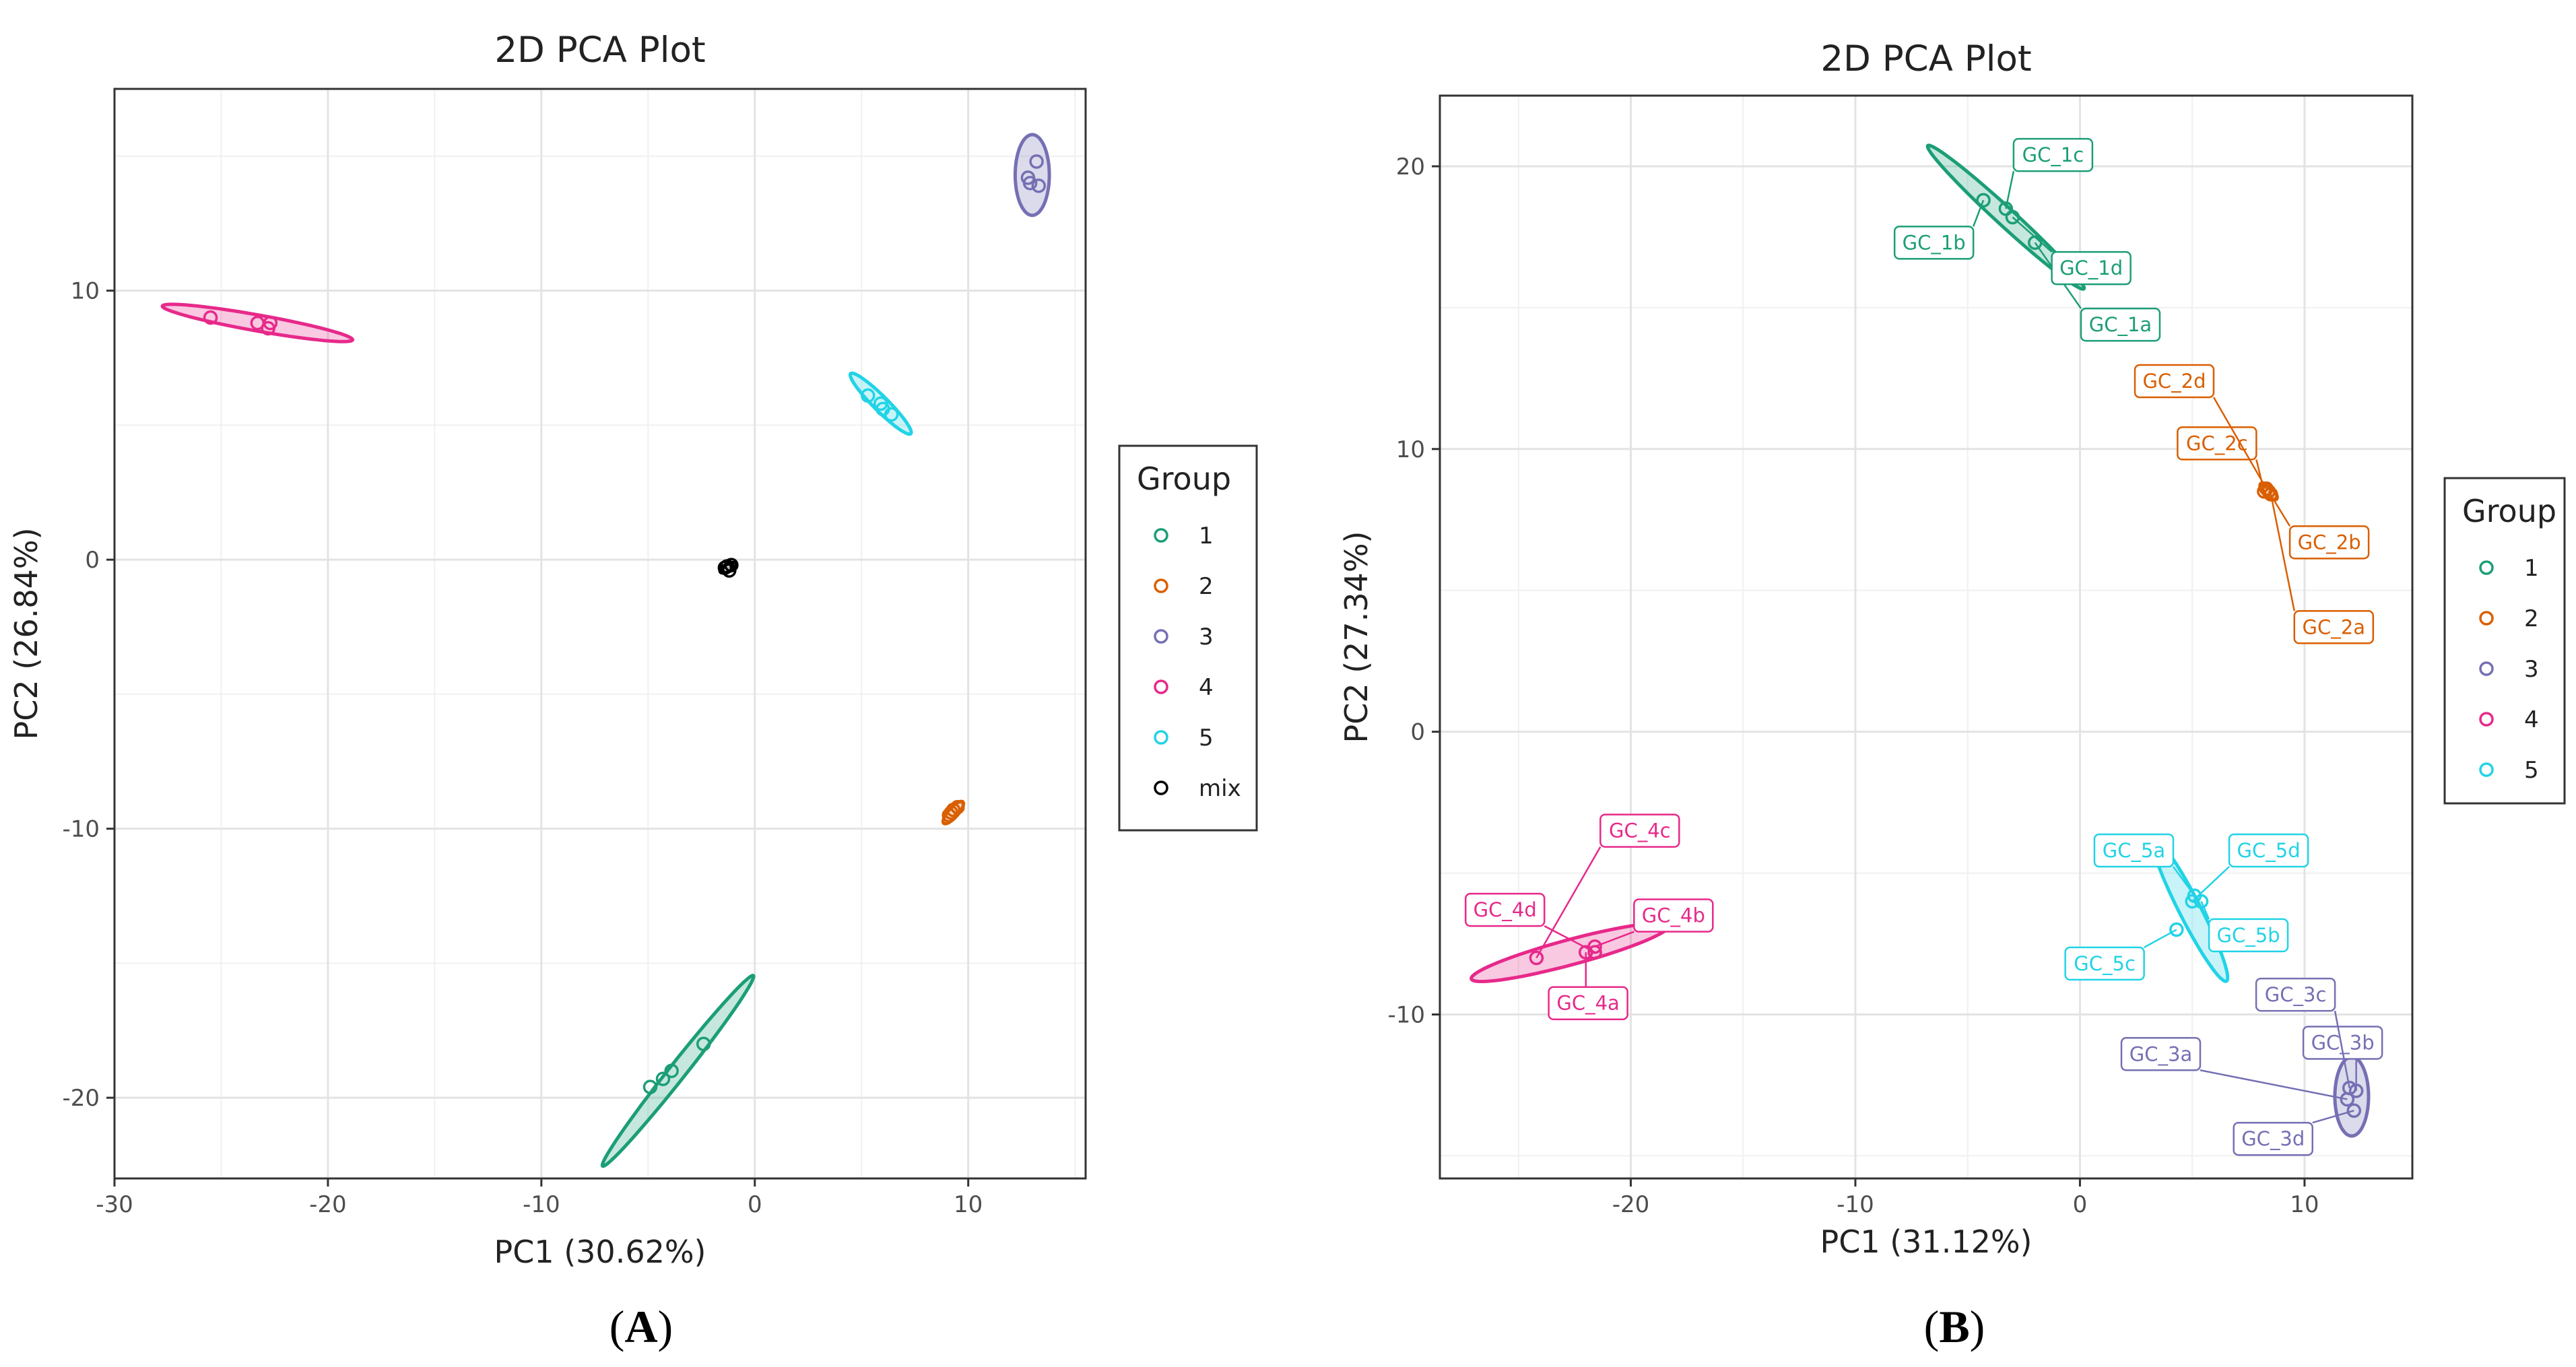 Image resolution: width=2576 pixels, height=1367 pixels. Describe the element at coordinates (2329, 542) in the screenshot. I see `point-label: GC_2b` at that location.